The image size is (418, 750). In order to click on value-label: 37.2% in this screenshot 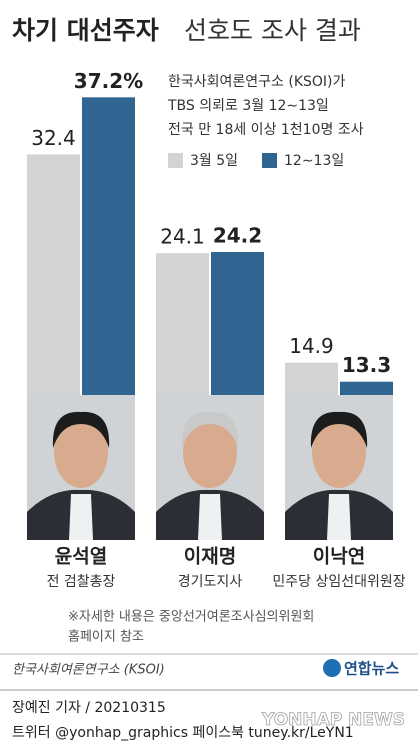, I will do `click(108, 81)`.